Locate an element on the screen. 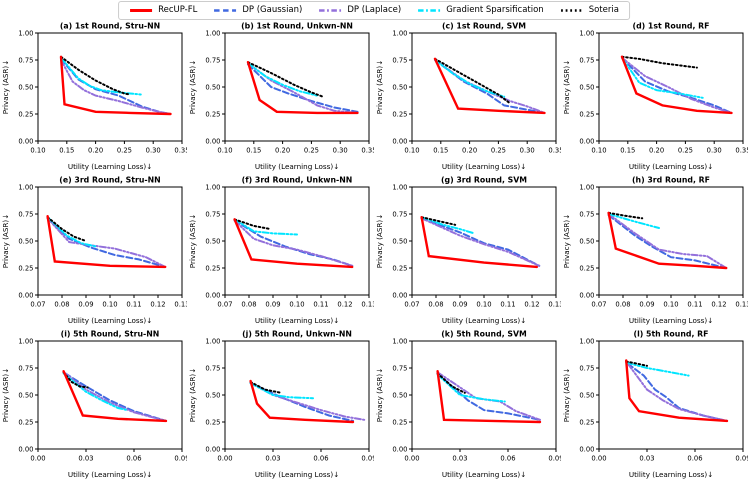 The height and width of the screenshot is (481, 748). x-tick-label: 0.10 is located at coordinates (224, 151).